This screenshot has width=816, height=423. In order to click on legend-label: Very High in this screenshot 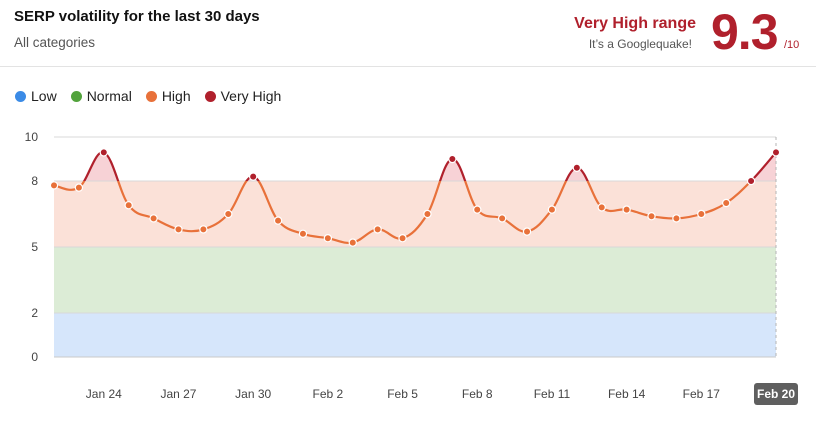, I will do `click(251, 96)`.